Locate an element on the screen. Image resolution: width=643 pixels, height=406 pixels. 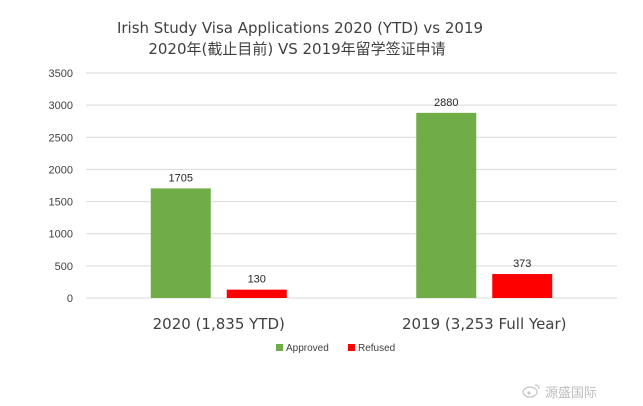
legend-swatch-approved is located at coordinates (279, 347).